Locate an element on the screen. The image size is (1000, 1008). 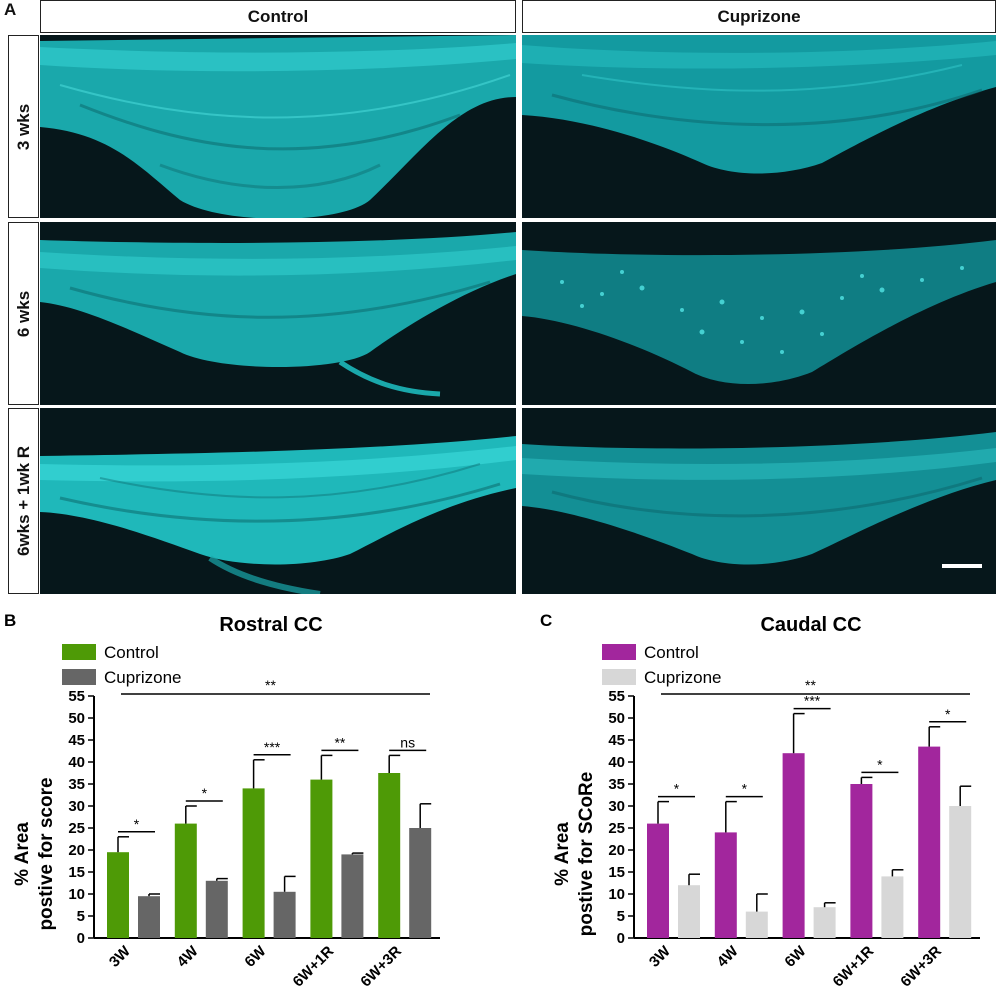
column-header-cuprizone: Cuprizone is located at coordinates (759, 16).